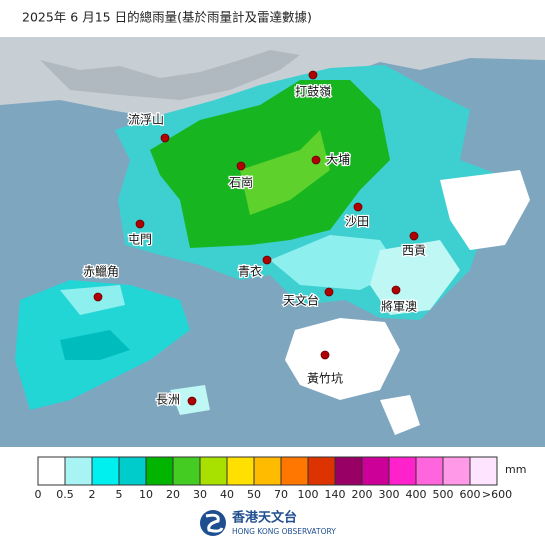  Describe the element at coordinates (101, 272) in the screenshot. I see `place-label: 赤鱲角` at that location.